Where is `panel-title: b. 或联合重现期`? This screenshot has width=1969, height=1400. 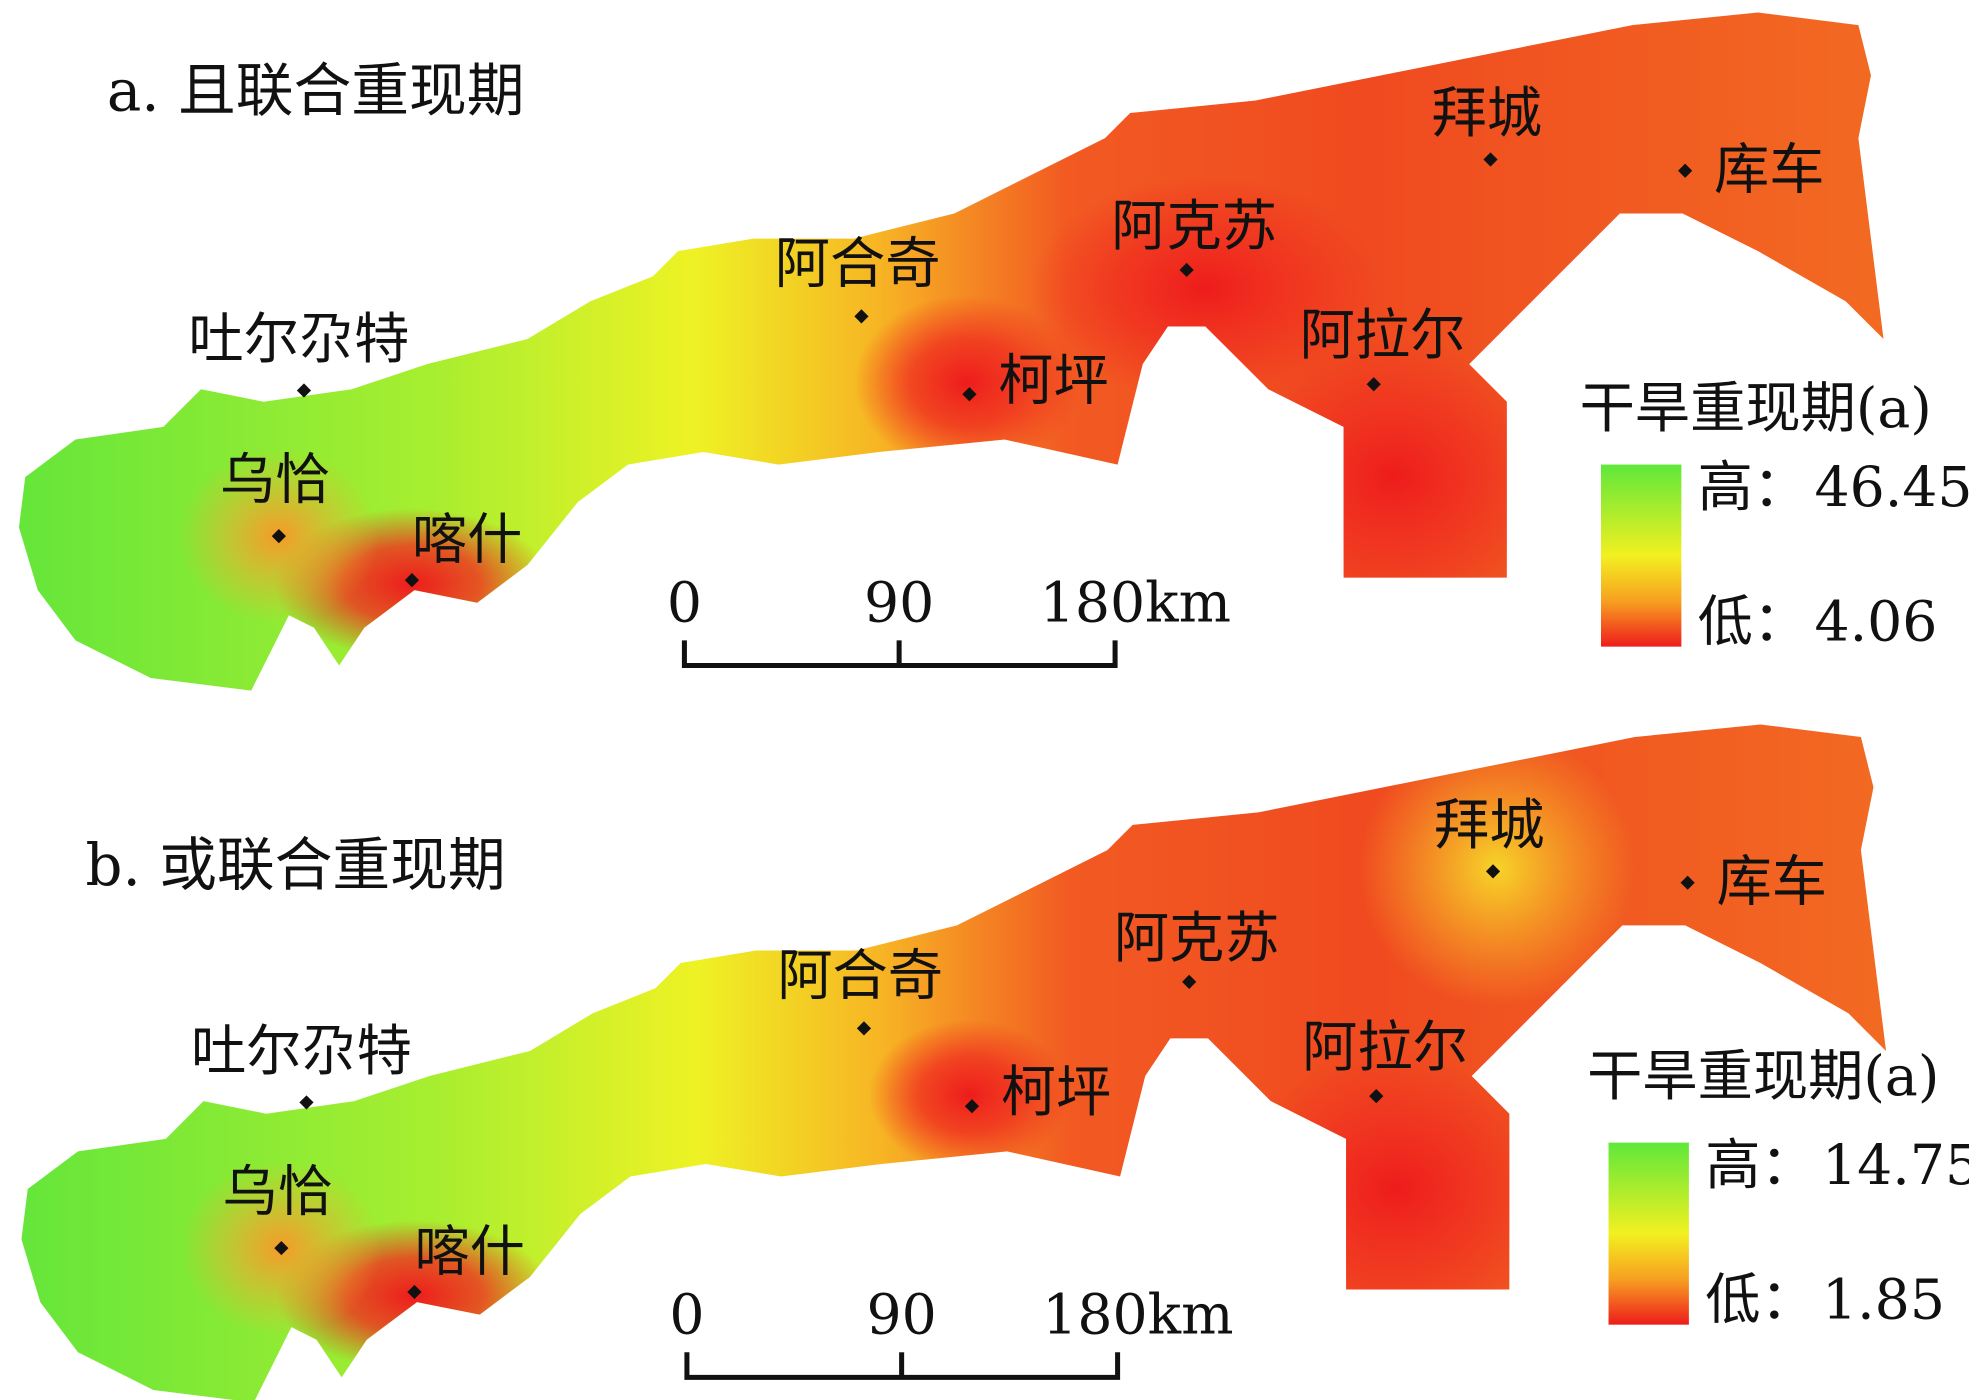
panel-title: b. 或联合重现期 is located at coordinates (295, 865).